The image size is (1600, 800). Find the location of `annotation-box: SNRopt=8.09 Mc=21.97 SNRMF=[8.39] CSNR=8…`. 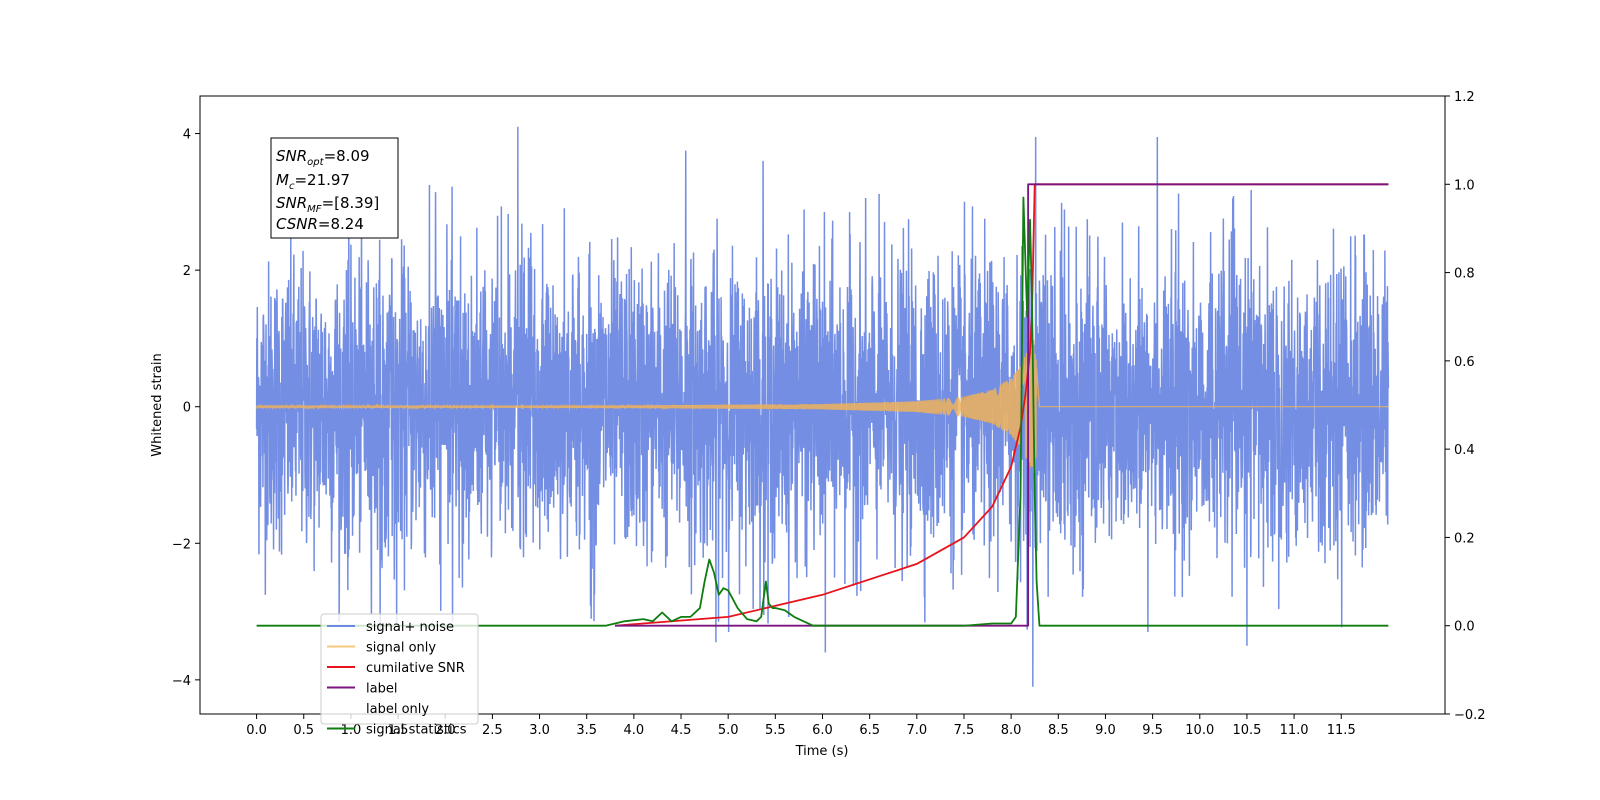

annotation-box: SNRopt=8.09 Mc=21.97 SNRMF=[8.39] CSNR=8… is located at coordinates (334, 188).